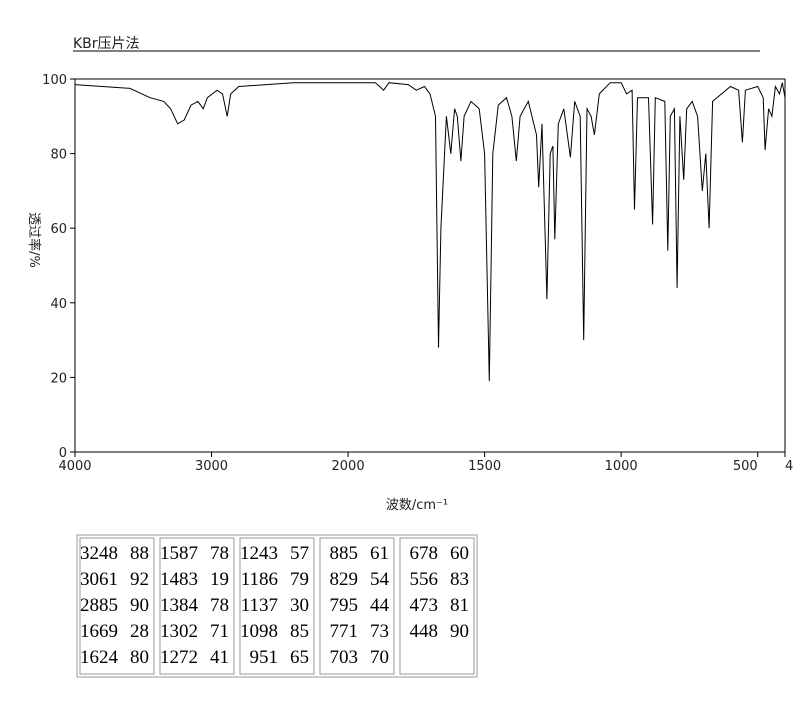  Describe the element at coordinates (424, 553) in the screenshot. I see `peak-wavenumber: 678` at that location.